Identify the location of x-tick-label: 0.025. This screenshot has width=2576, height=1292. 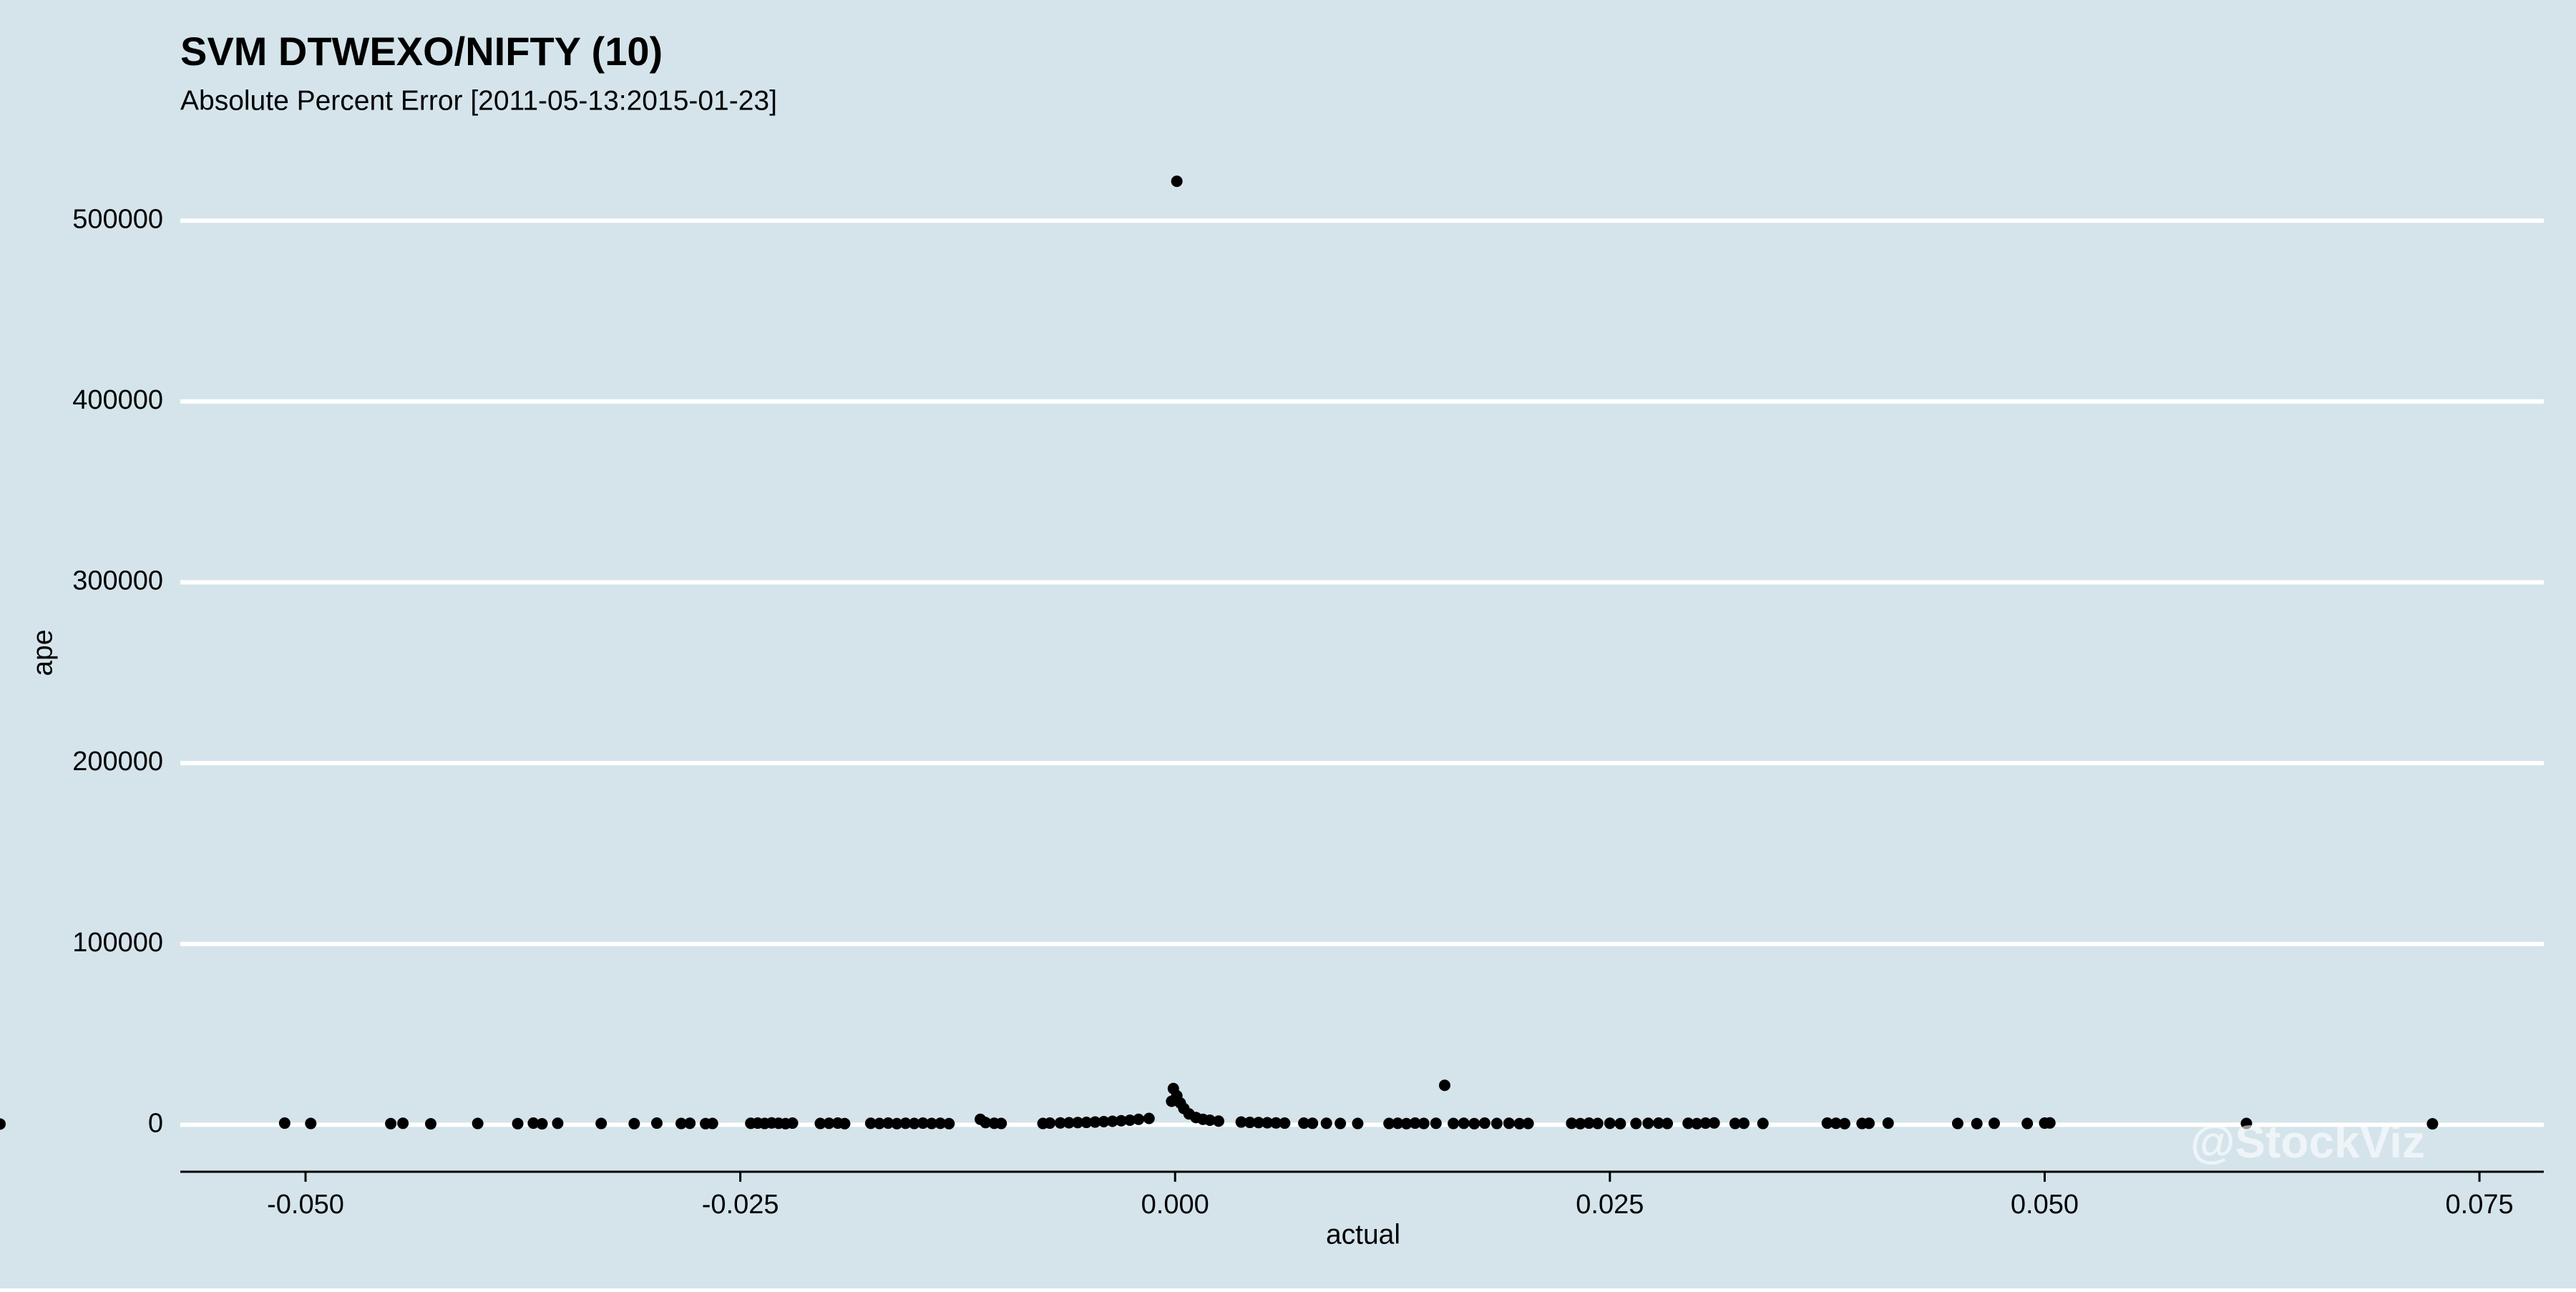
(1610, 1205).